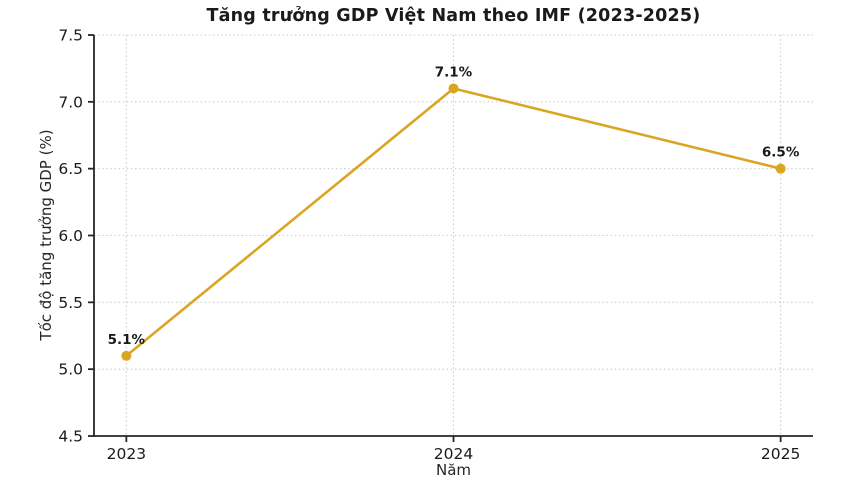 This screenshot has height=488, width=860. What do you see at coordinates (70, 303) in the screenshot?
I see `y-tick-label: 5.5` at bounding box center [70, 303].